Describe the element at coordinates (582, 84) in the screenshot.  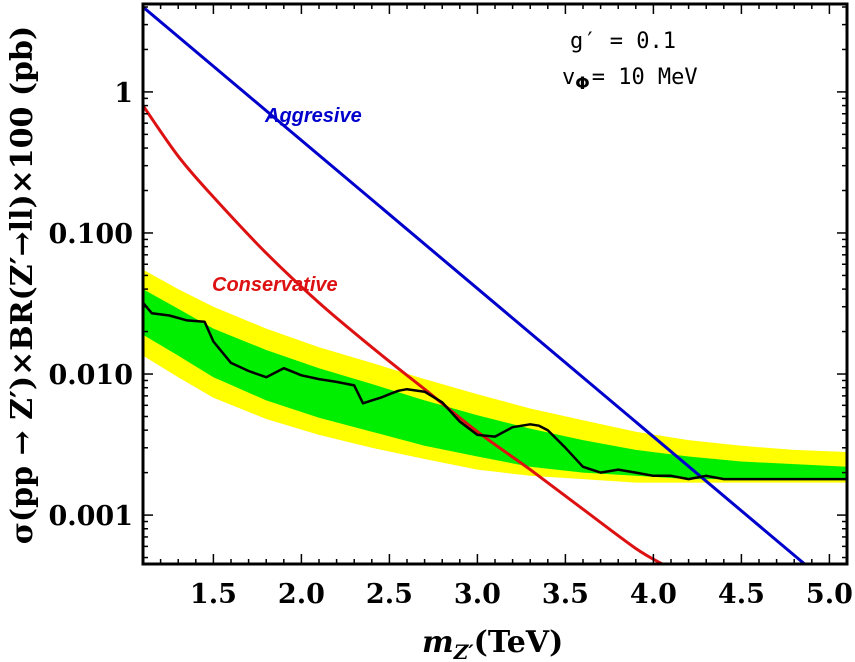
I see `vphi-subscript: Φ` at that location.